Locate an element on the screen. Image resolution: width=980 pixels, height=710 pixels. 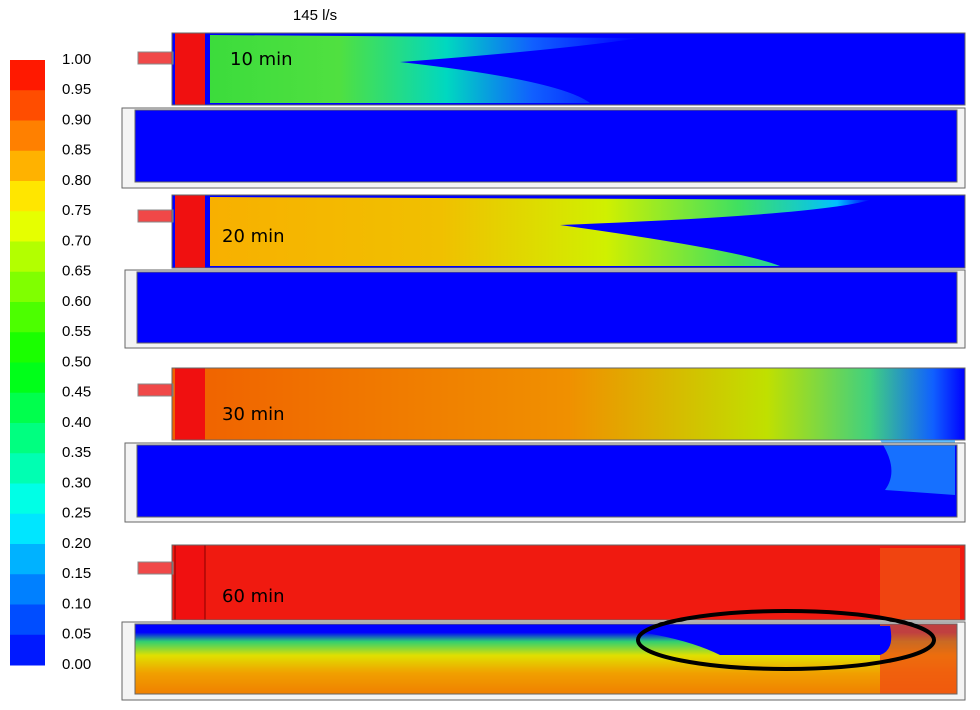
colorbar-label: 0.50 is located at coordinates (76, 361).